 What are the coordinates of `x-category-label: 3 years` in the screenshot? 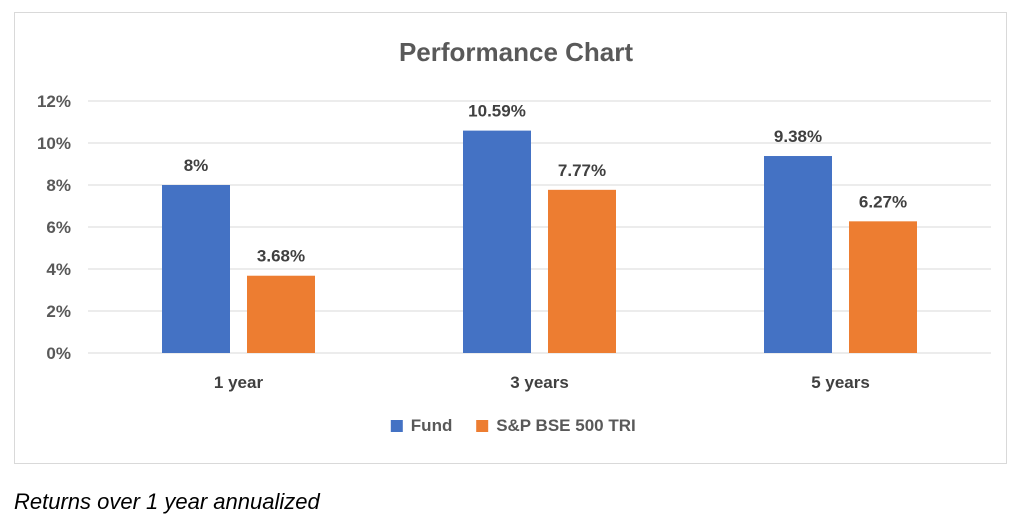 It's located at (539, 382).